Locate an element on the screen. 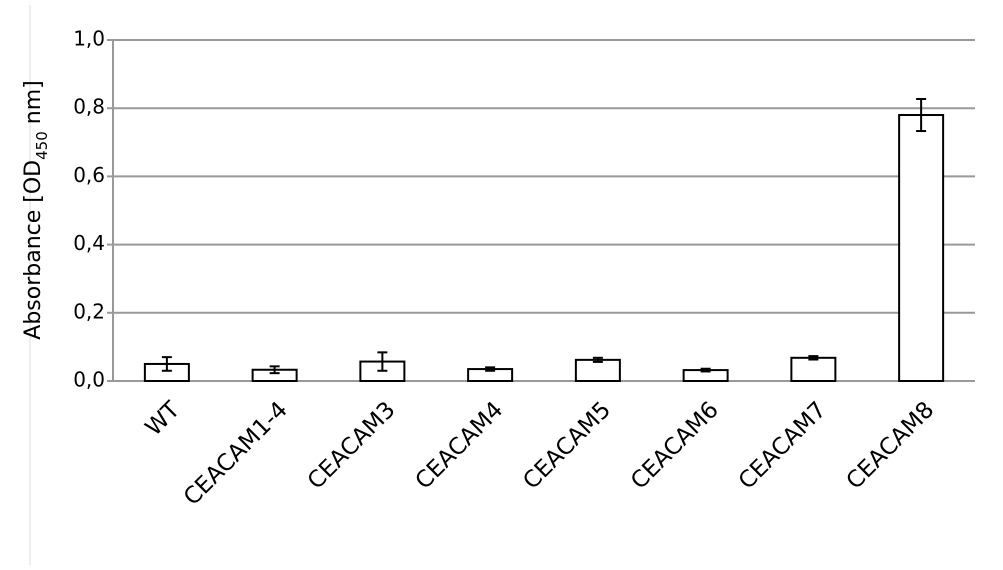 This screenshot has height=570, width=1003. y-axis-label: Absorbance [OD450 nm] is located at coordinates (36, 209).